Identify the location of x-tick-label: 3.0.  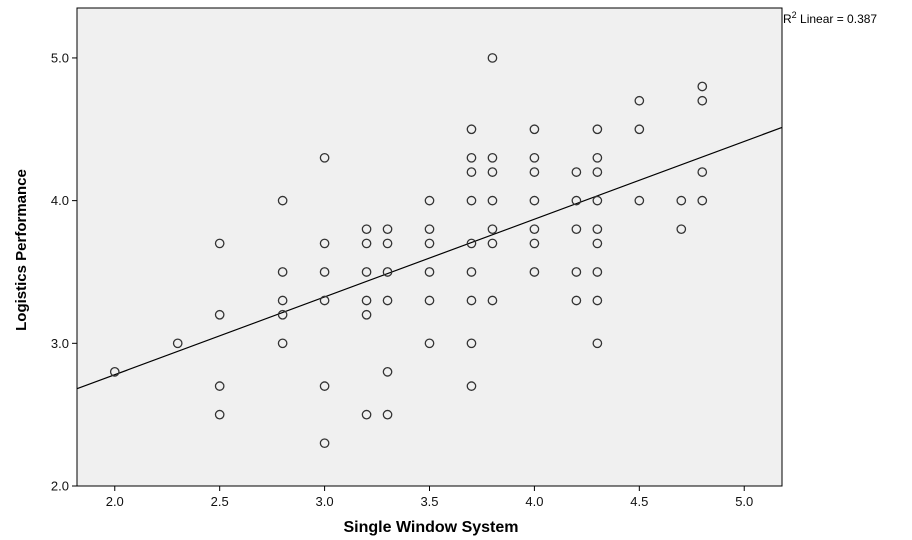
(325, 501).